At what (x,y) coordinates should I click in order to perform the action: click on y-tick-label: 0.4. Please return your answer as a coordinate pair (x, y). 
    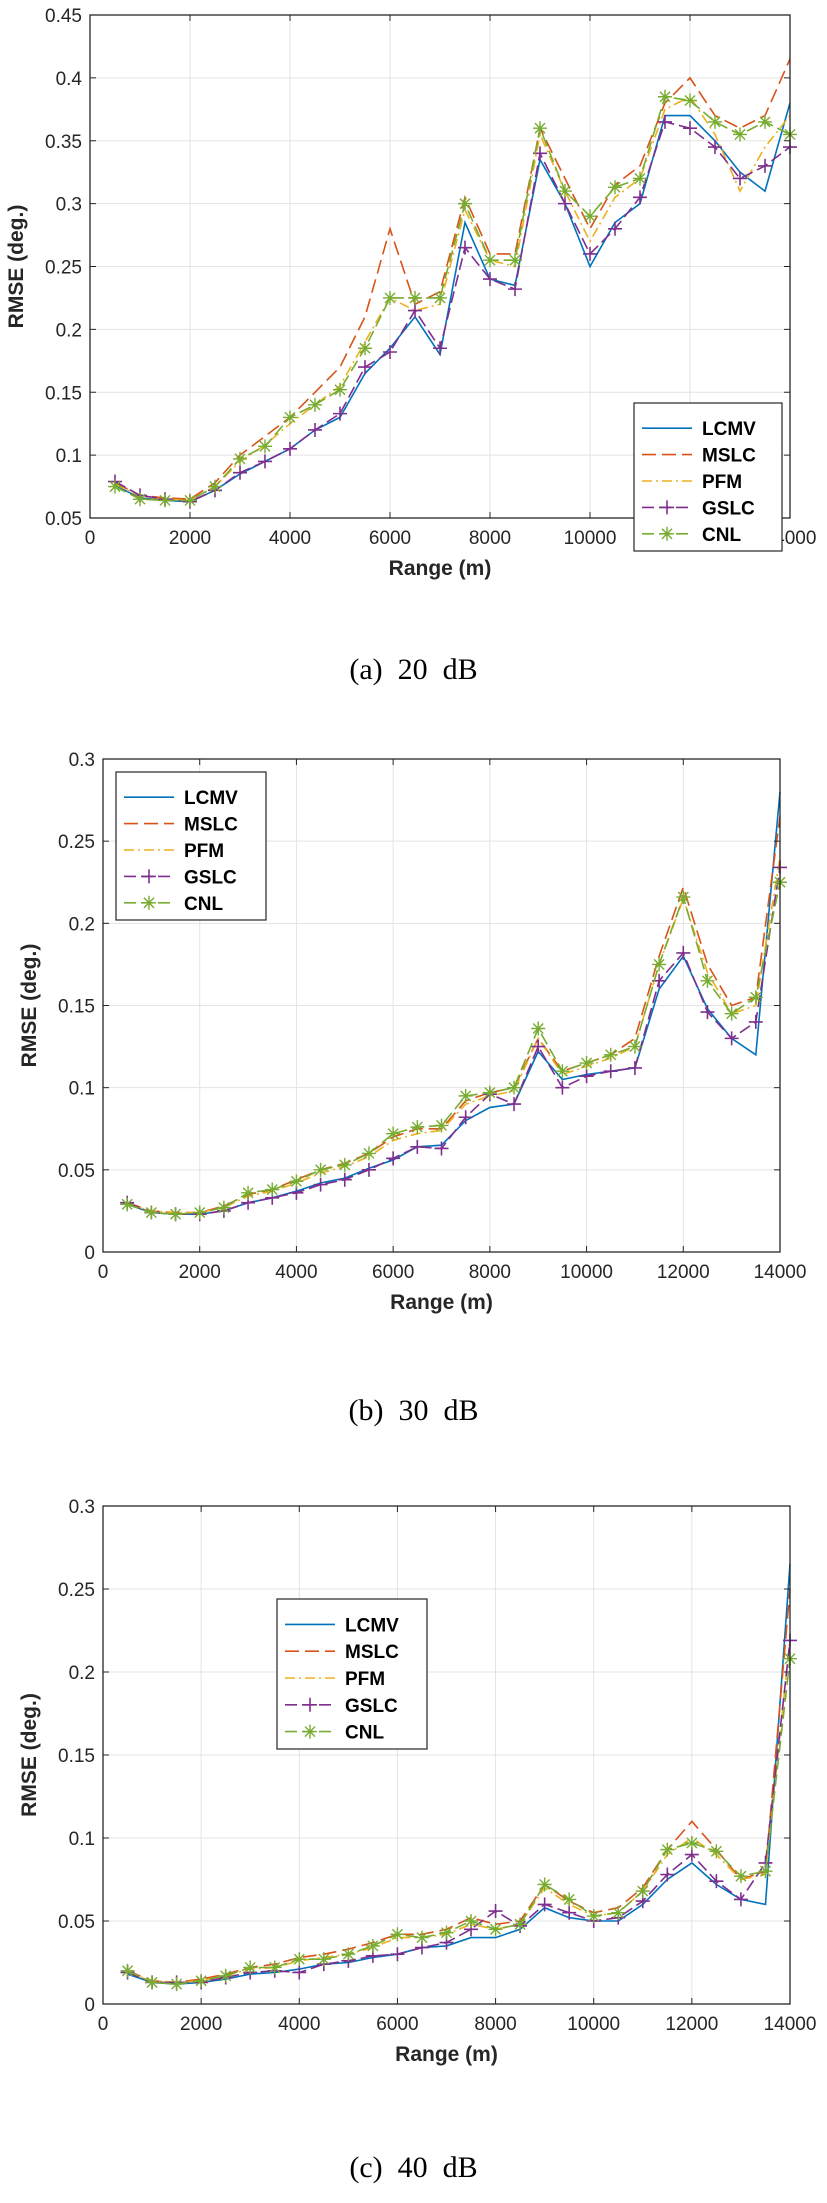
    Looking at the image, I should click on (69, 79).